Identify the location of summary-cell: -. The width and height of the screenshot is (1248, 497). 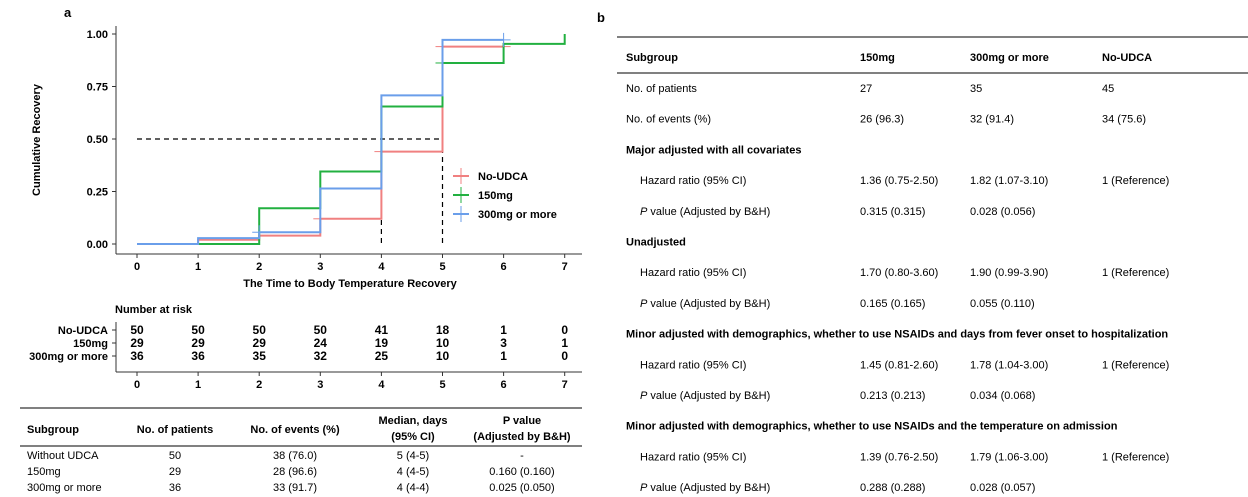
(522, 456).